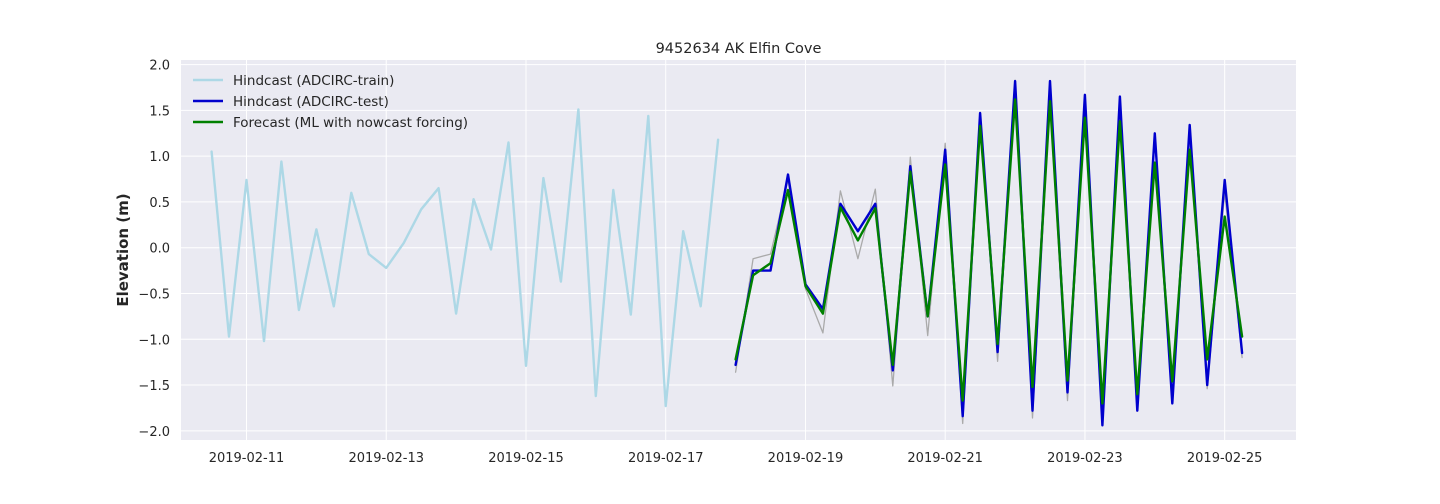 The image size is (1440, 504). Describe the element at coordinates (159, 203) in the screenshot. I see `y-tick-label: 0.5` at that location.